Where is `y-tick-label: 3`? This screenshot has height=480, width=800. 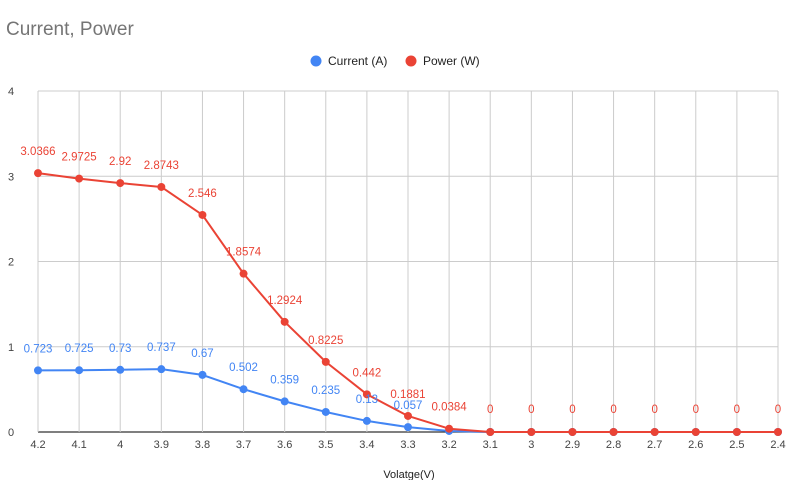 y-tick-label: 3 is located at coordinates (11, 177).